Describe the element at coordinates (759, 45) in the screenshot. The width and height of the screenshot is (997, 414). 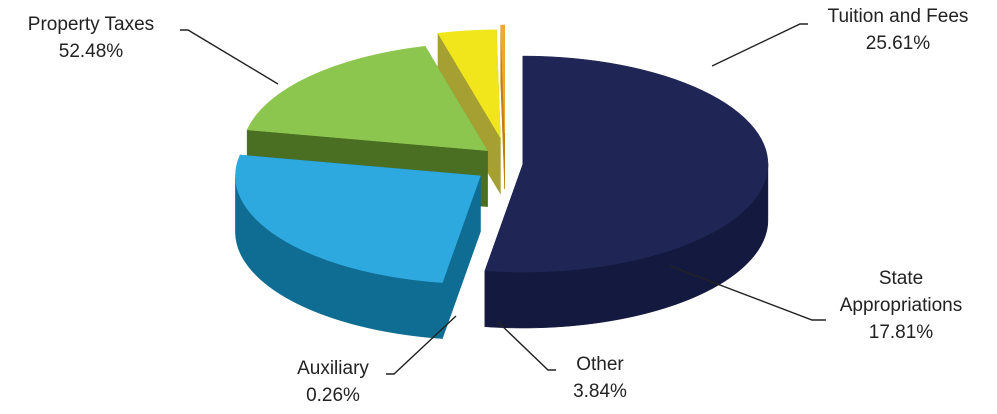
I see `leader-line-tuition-and-fees` at that location.